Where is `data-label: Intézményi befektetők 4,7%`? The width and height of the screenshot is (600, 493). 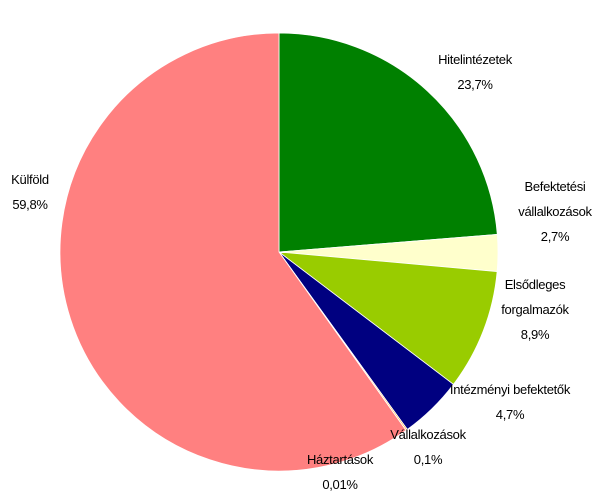 data-label: Intézményi befektetők 4,7% is located at coordinates (510, 402).